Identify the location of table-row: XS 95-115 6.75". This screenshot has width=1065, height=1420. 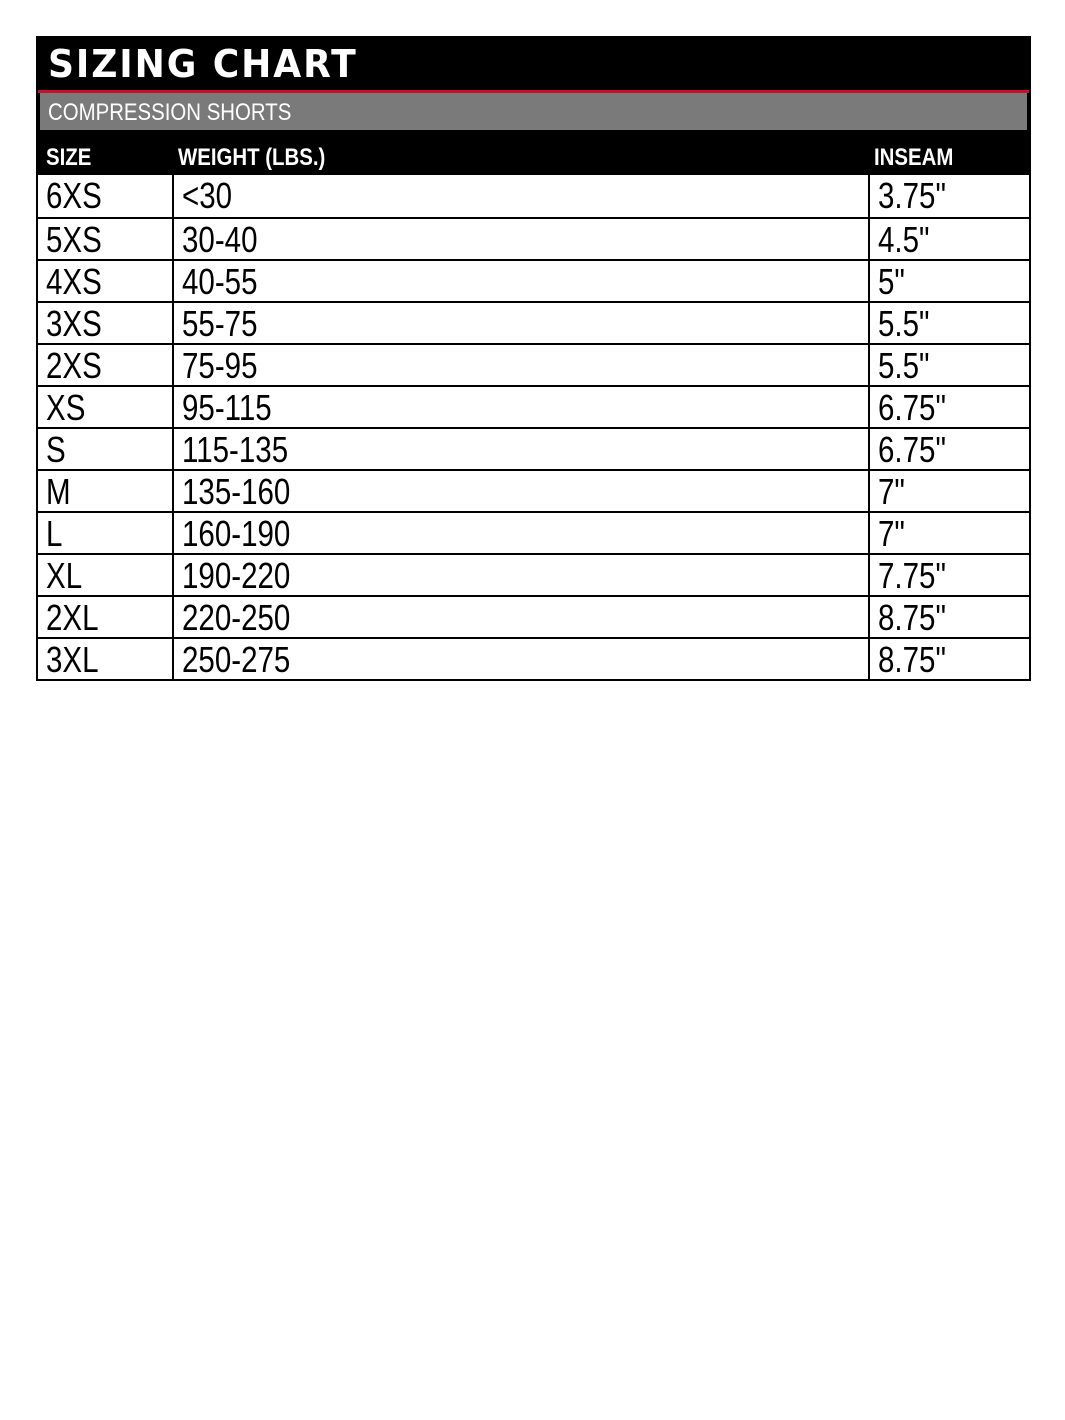
(533, 406).